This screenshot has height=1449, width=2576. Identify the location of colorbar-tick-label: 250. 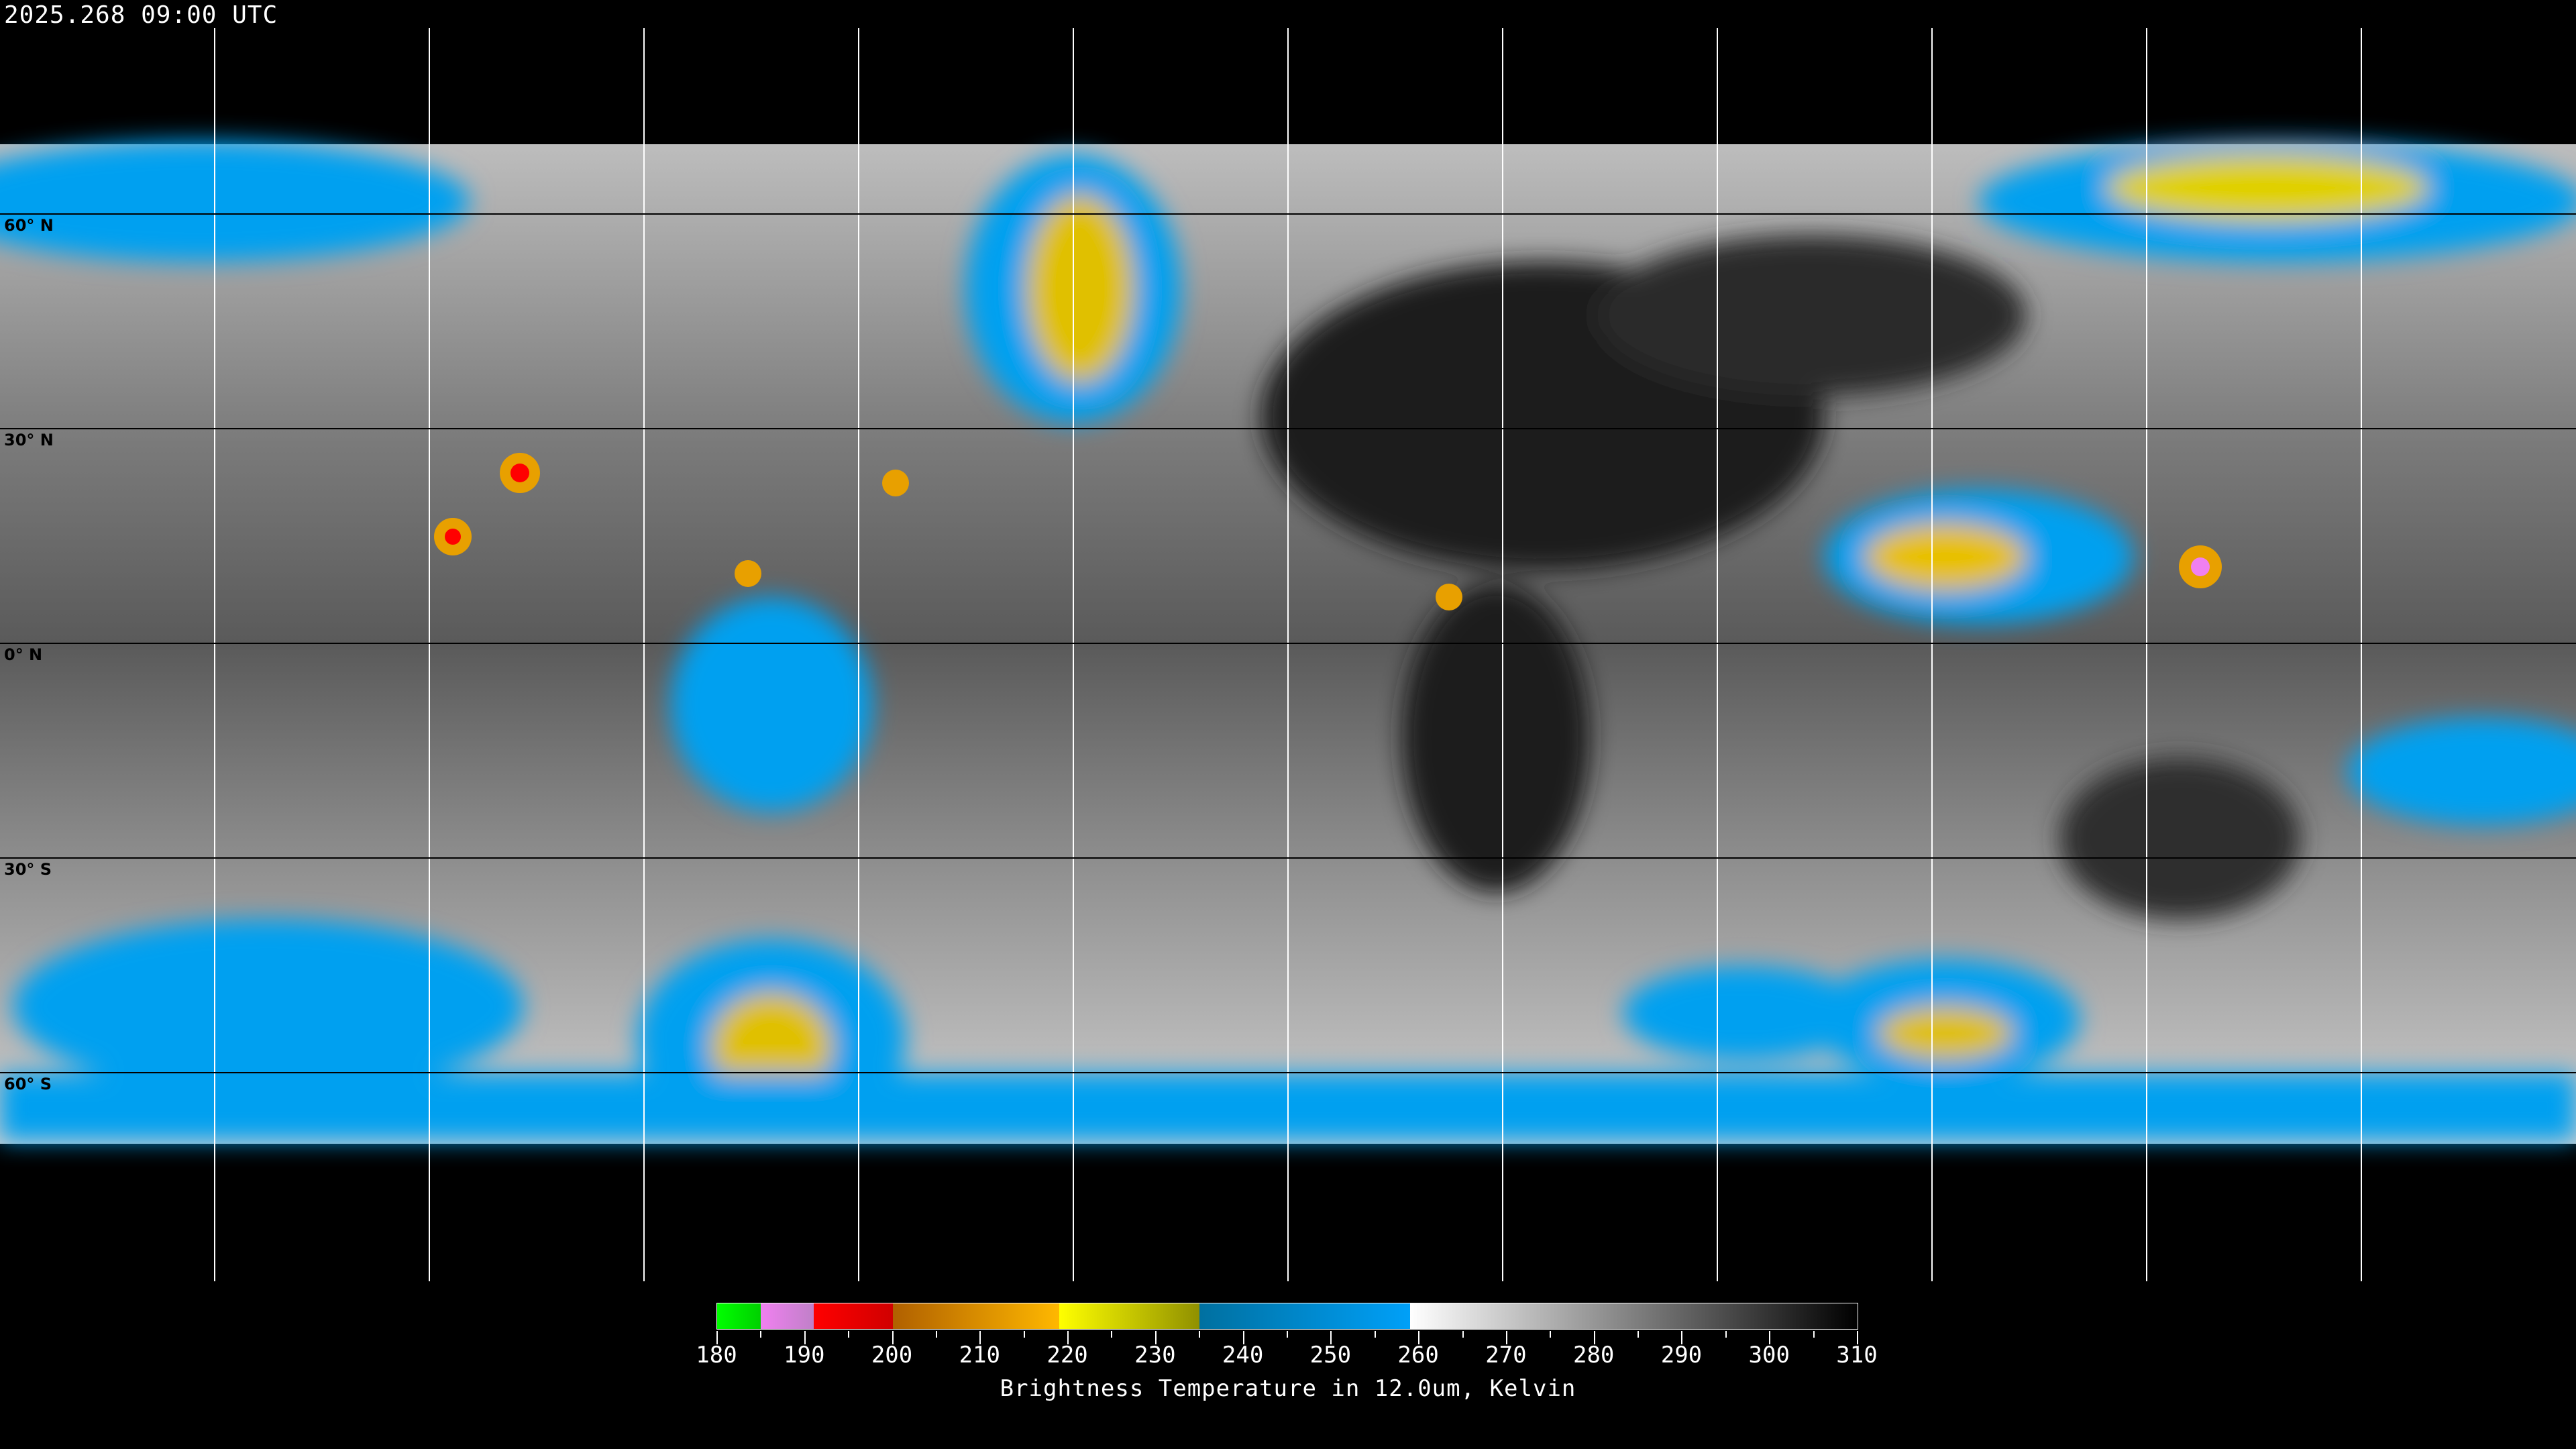
(1330, 1355).